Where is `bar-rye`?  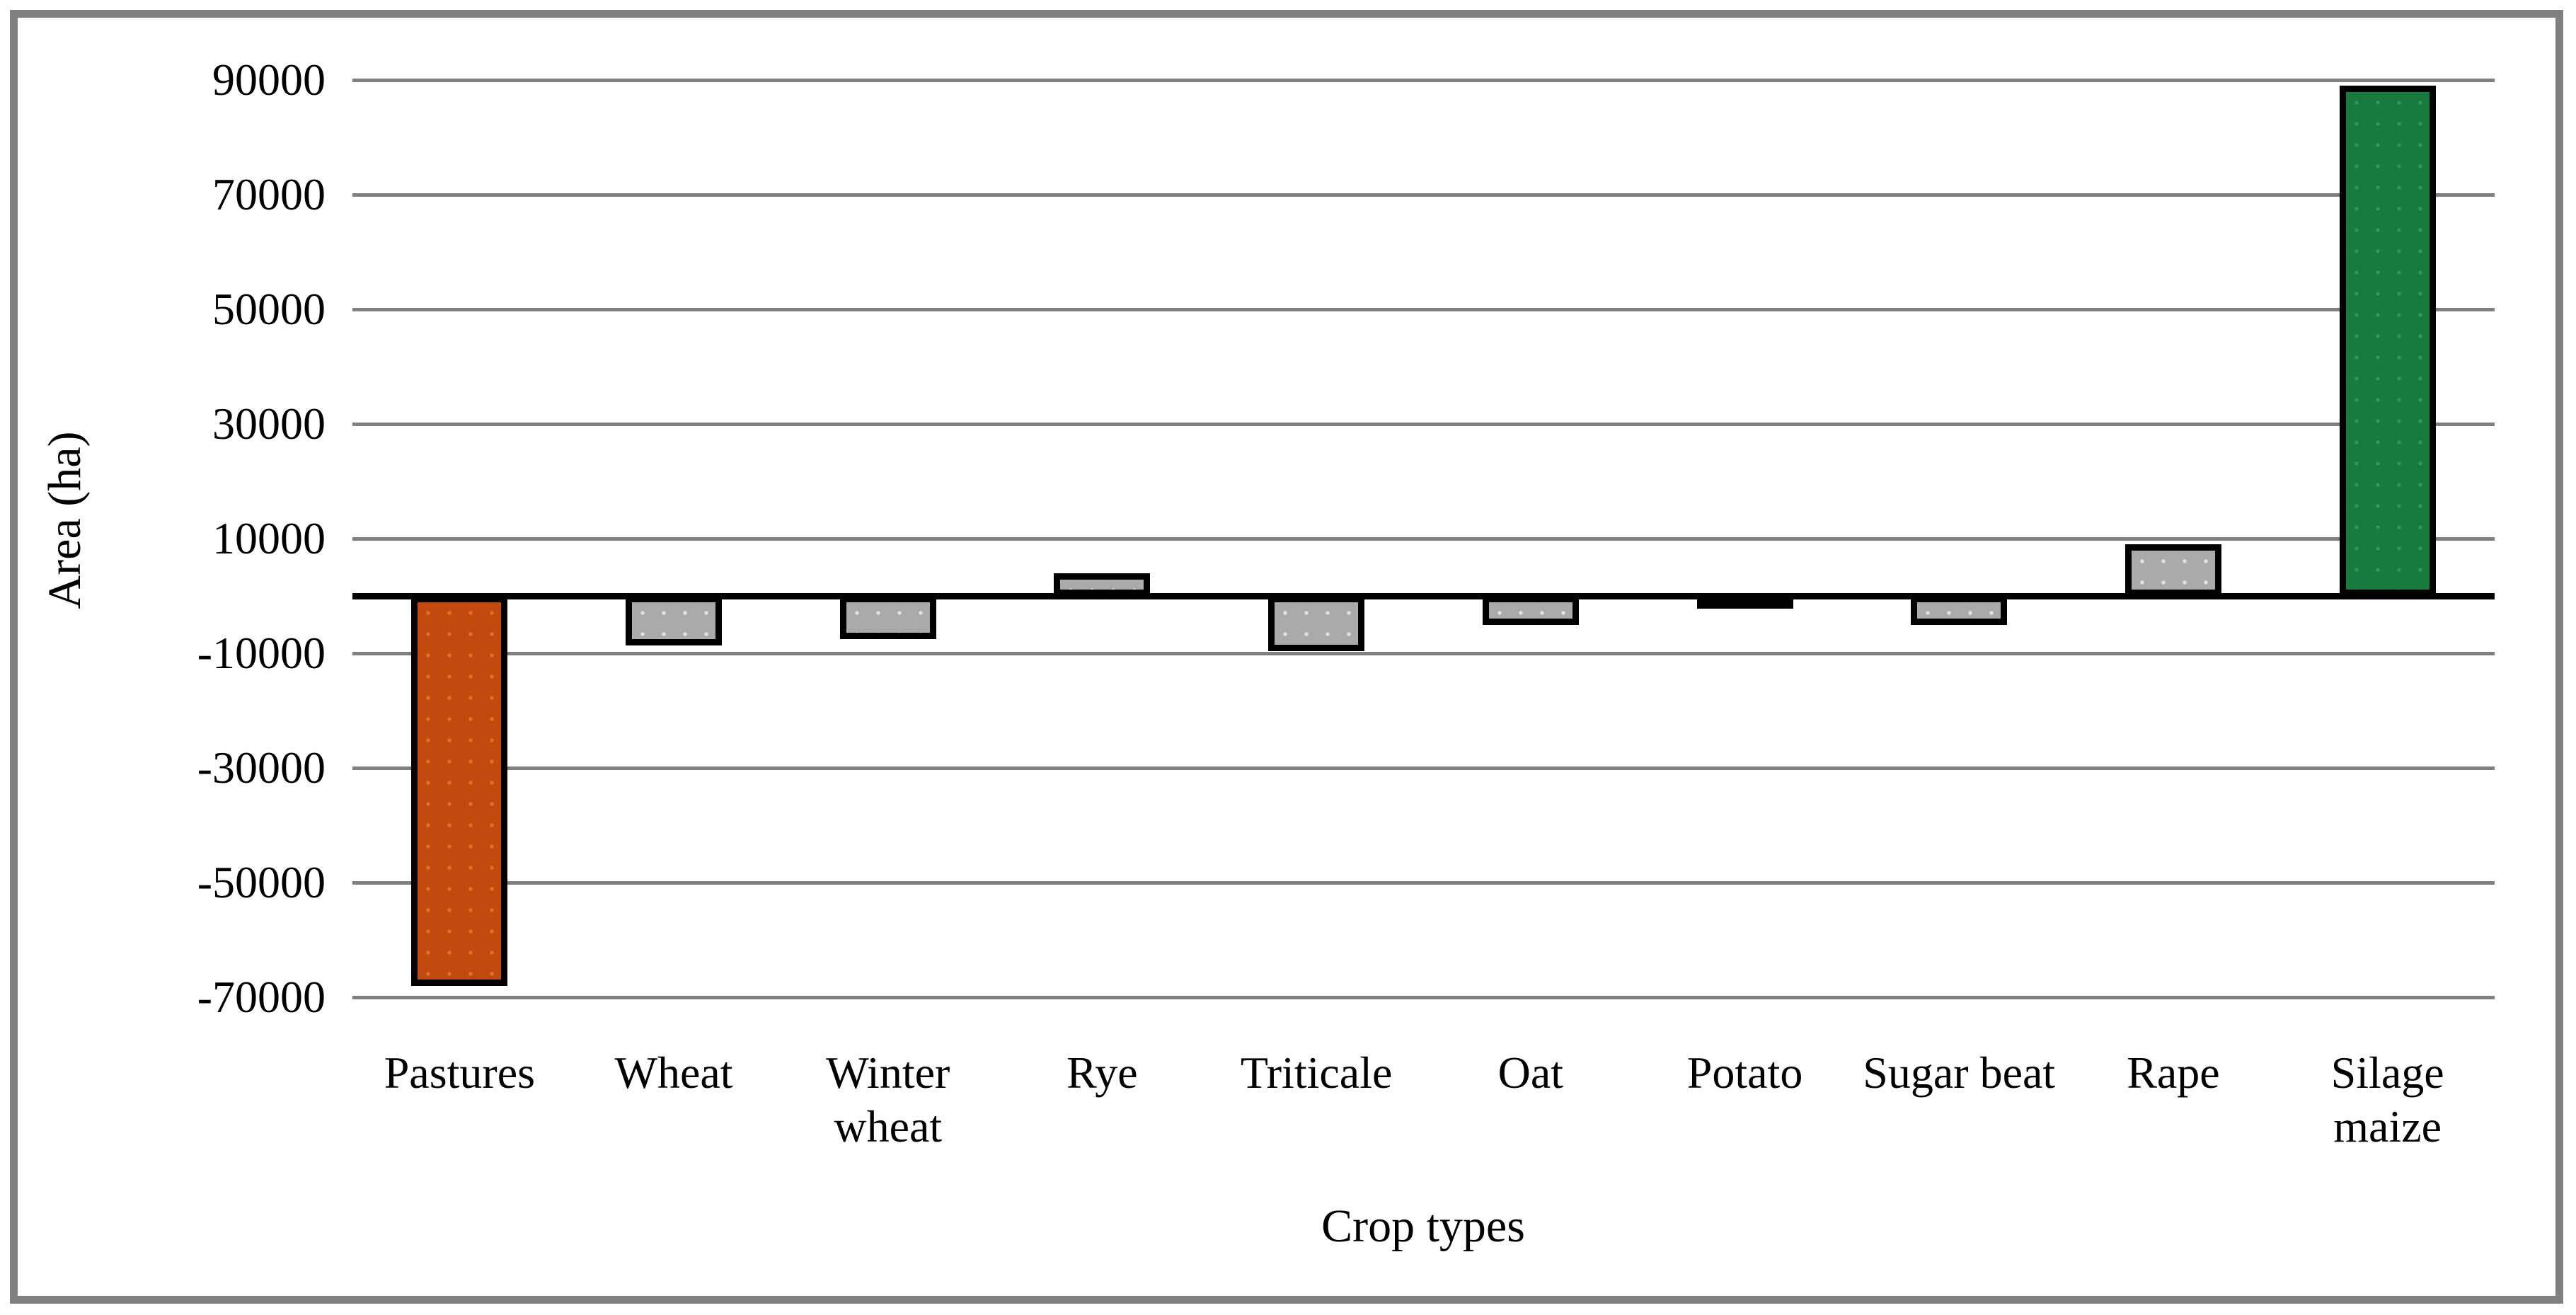 bar-rye is located at coordinates (1102, 584).